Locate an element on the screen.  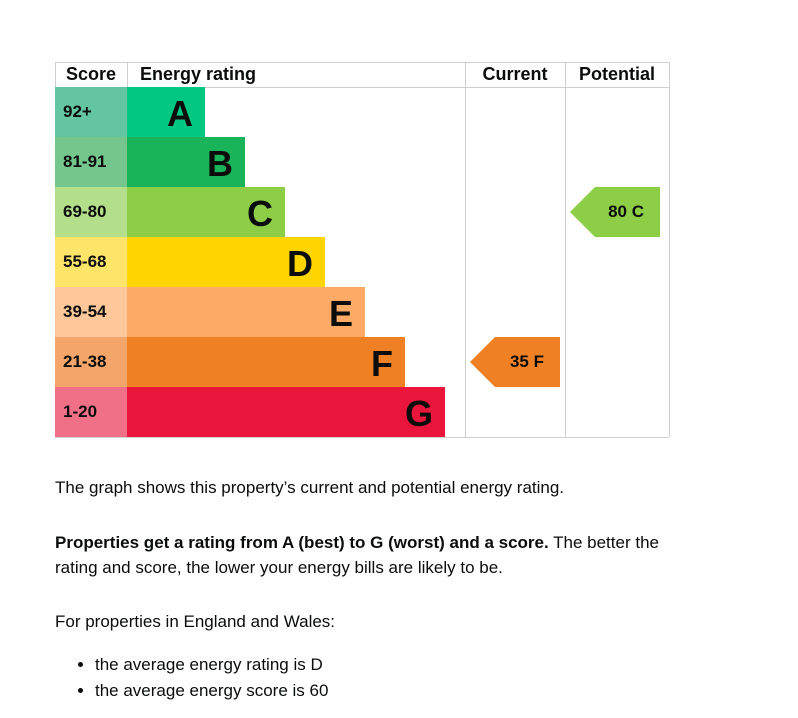
average-score: the average energy score is 60 is located at coordinates (211, 691).